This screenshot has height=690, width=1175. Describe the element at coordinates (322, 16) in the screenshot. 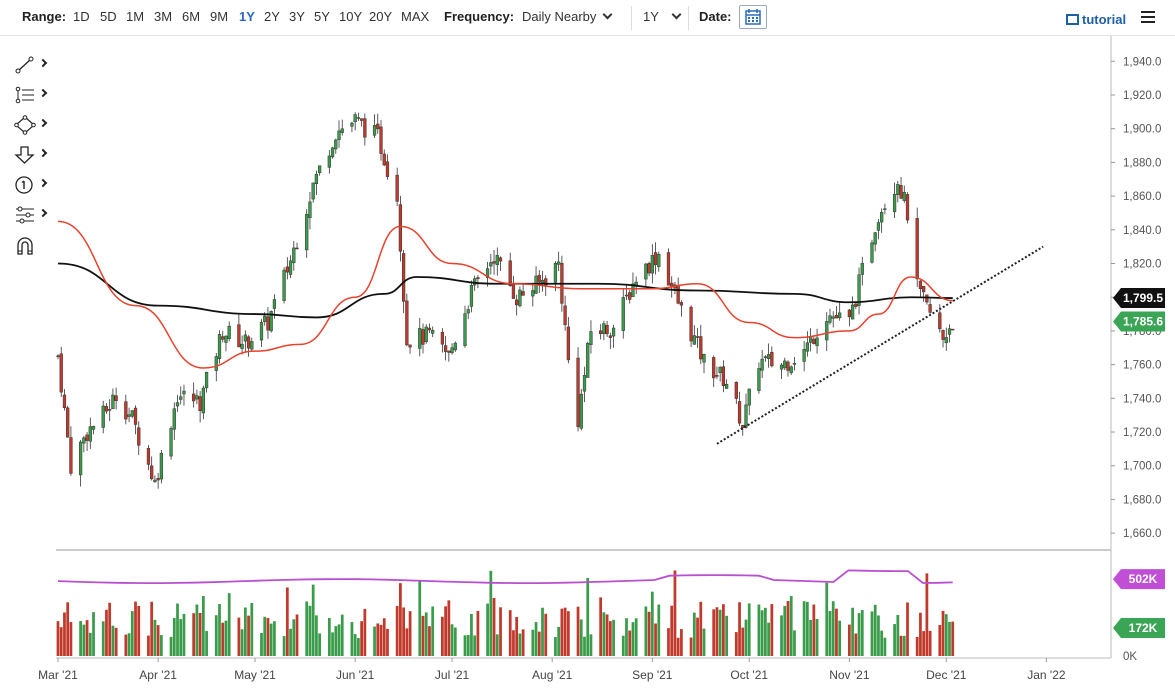

I see `range-button-5y: 5Y` at that location.